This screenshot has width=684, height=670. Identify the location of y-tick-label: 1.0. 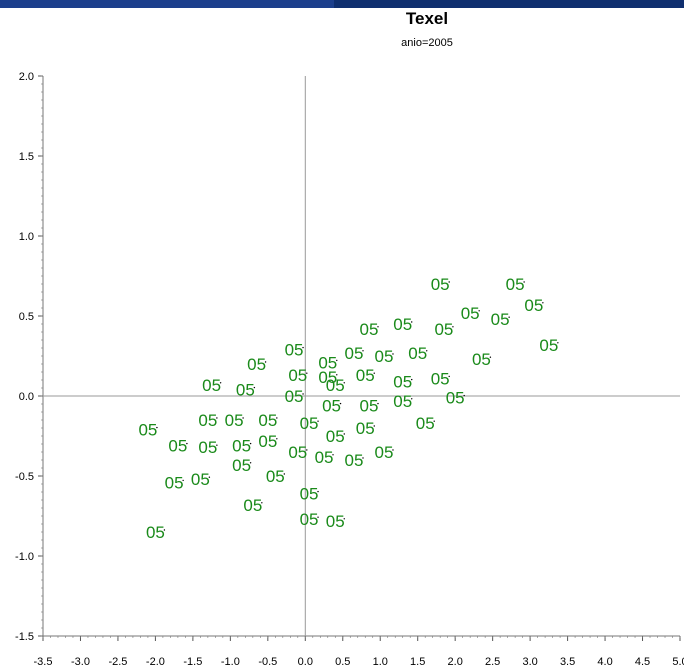
(26, 237).